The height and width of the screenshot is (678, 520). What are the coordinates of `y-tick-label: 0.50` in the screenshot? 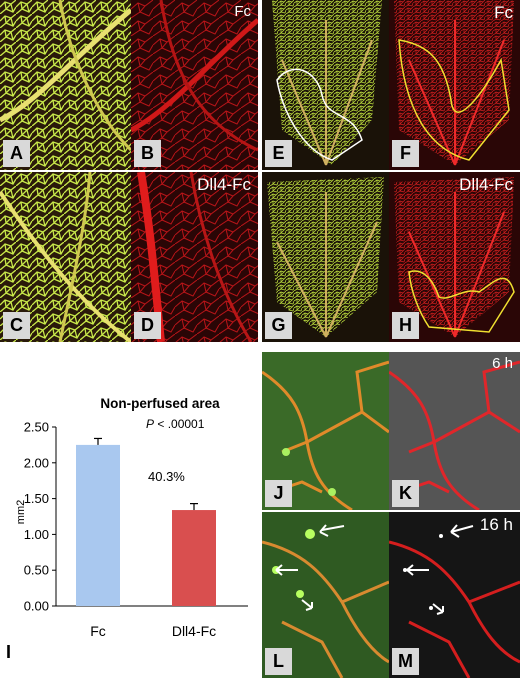 It's located at (36, 570).